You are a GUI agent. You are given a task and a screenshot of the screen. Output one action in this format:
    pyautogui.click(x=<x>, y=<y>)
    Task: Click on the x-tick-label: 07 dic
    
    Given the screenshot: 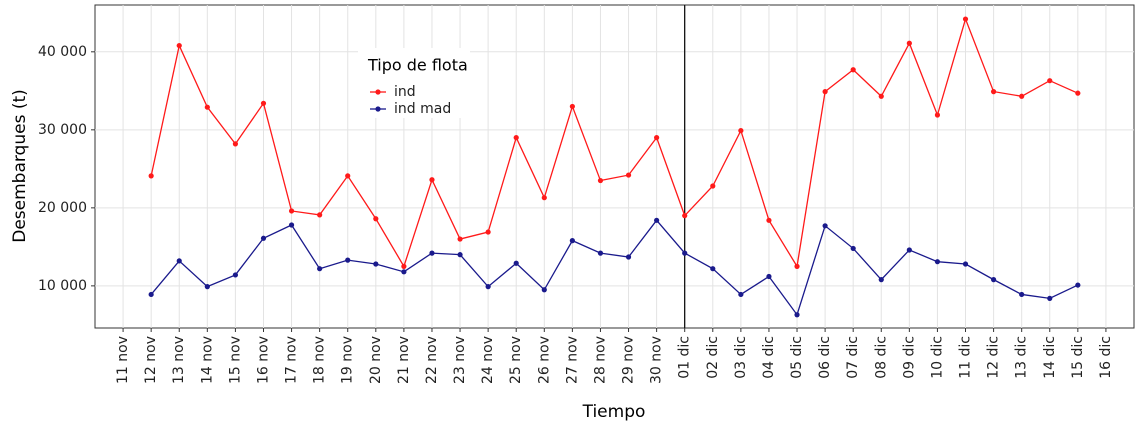 What is the action you would take?
    pyautogui.click(x=853, y=357)
    